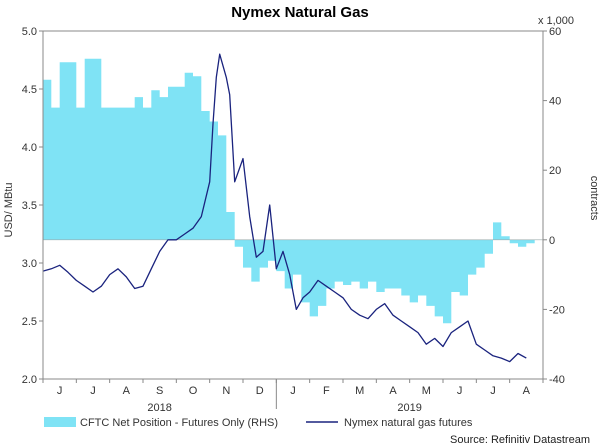 The image size is (600, 446). I want to click on x-tick-label: O, so click(193, 391).